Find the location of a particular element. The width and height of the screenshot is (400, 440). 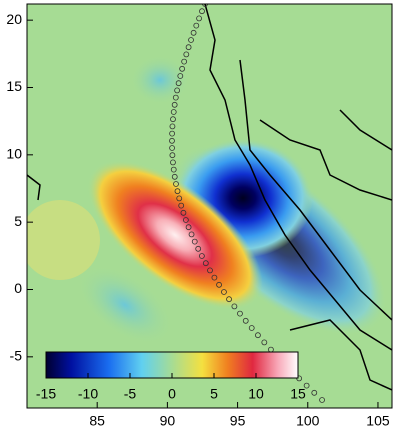

x-tick-label: 100 is located at coordinates (308, 421).